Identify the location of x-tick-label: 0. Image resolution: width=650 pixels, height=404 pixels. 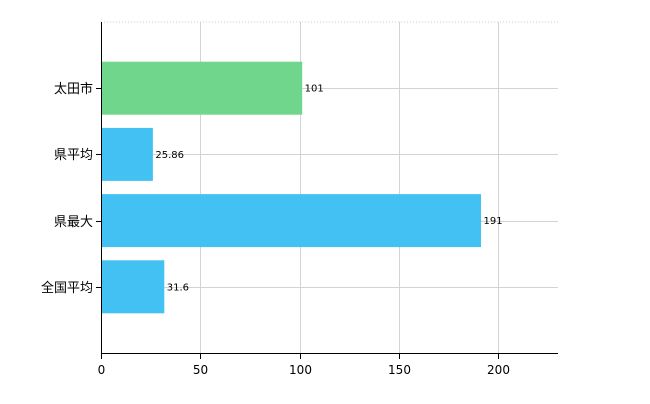
(102, 370).